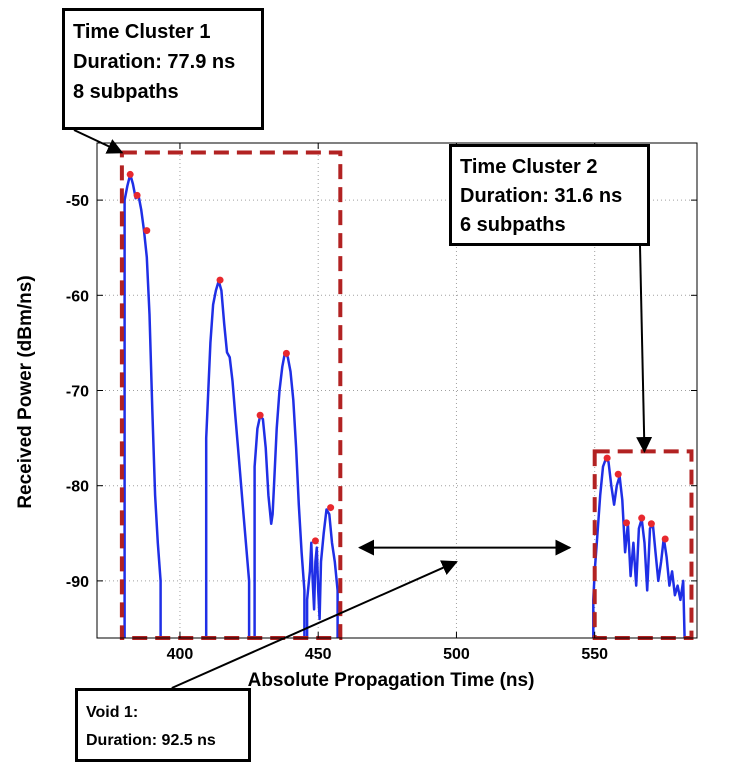  I want to click on x-axis-label: Absolute Propagation Time (ns), so click(391, 680).